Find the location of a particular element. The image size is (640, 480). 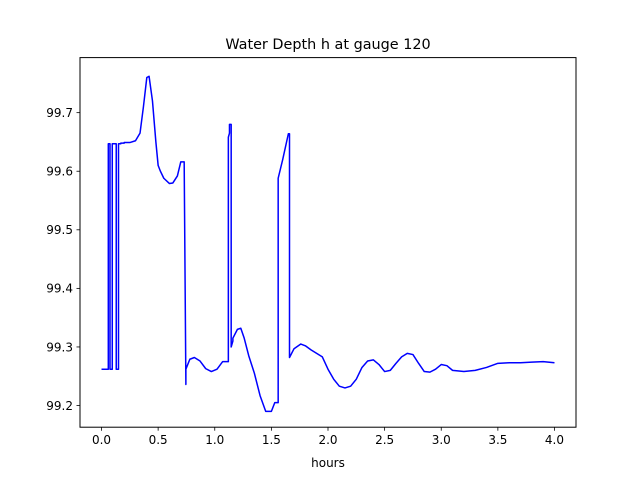

x-axis: 0.0 0.5 1.0 1.5 2.0 2.5 3.0 3.5 4.0 is located at coordinates (328, 437).